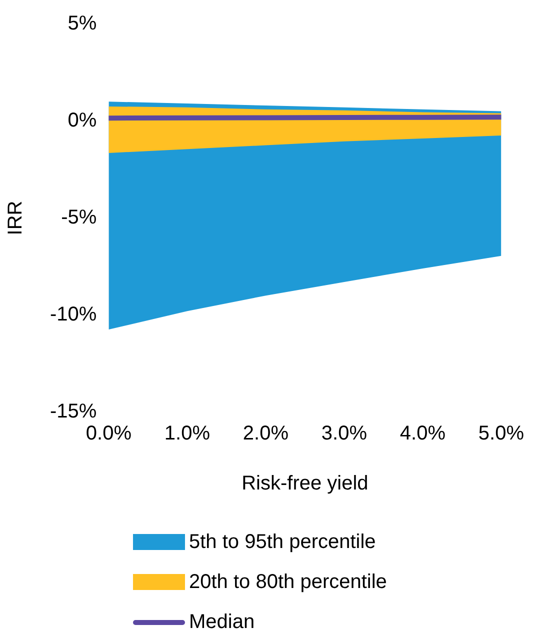  I want to click on x-tick-label: 1.0%, so click(187, 433).